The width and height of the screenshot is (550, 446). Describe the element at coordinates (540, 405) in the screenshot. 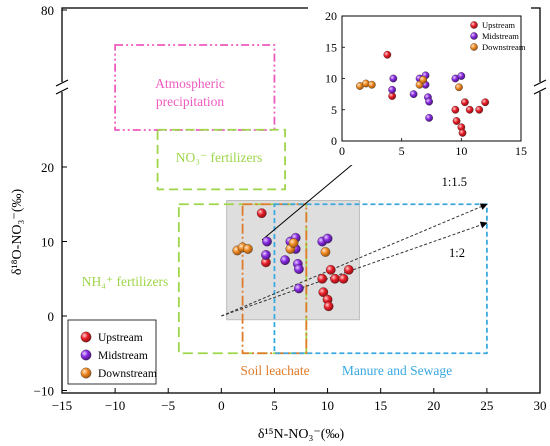

I see `x-tick-label-9: 30` at that location.